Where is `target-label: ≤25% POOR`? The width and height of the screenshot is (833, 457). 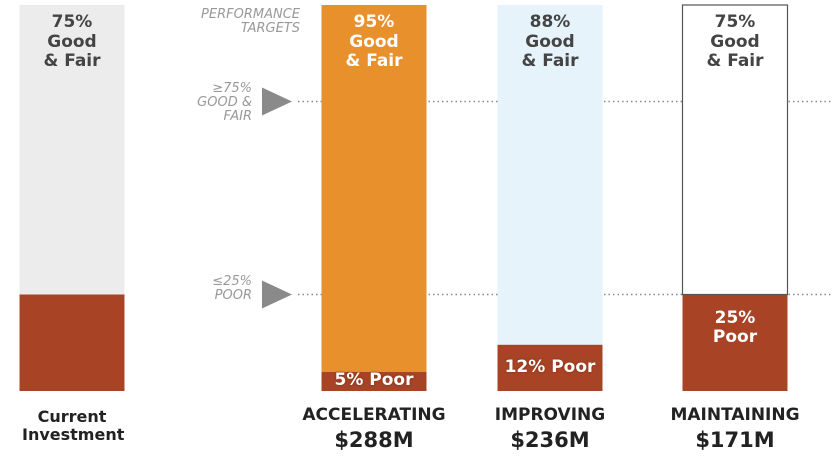
target-label: ≤25% POOR is located at coordinates (232, 288).